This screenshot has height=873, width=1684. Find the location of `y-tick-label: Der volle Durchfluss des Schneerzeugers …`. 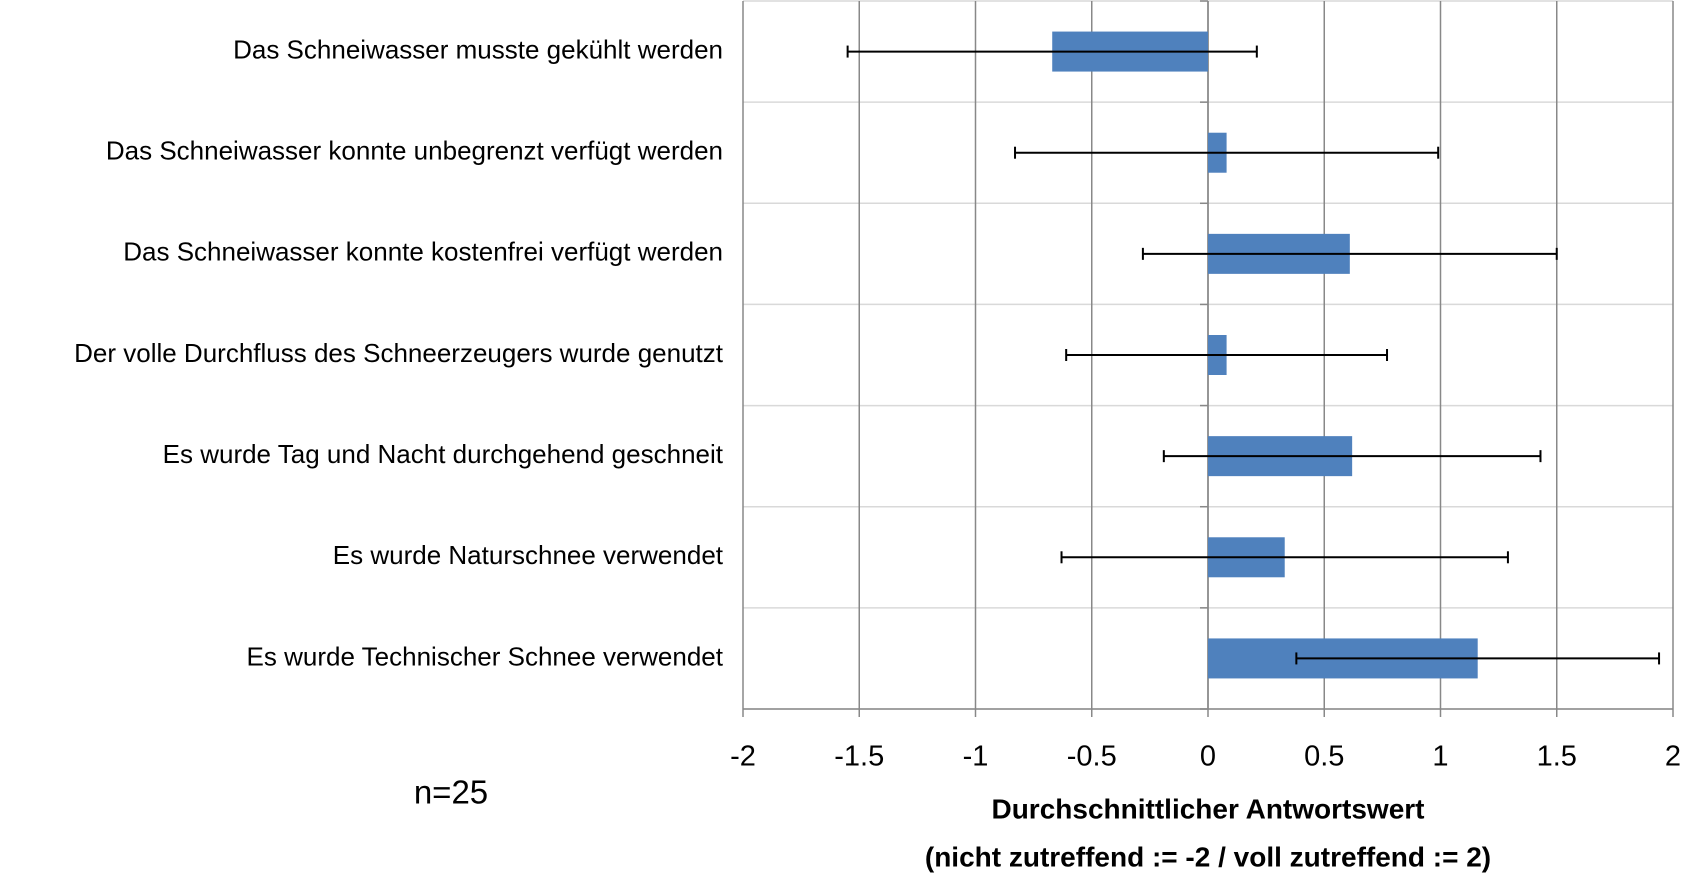

y-tick-label: Der volle Durchfluss des Schneerzeugers … is located at coordinates (399, 353).